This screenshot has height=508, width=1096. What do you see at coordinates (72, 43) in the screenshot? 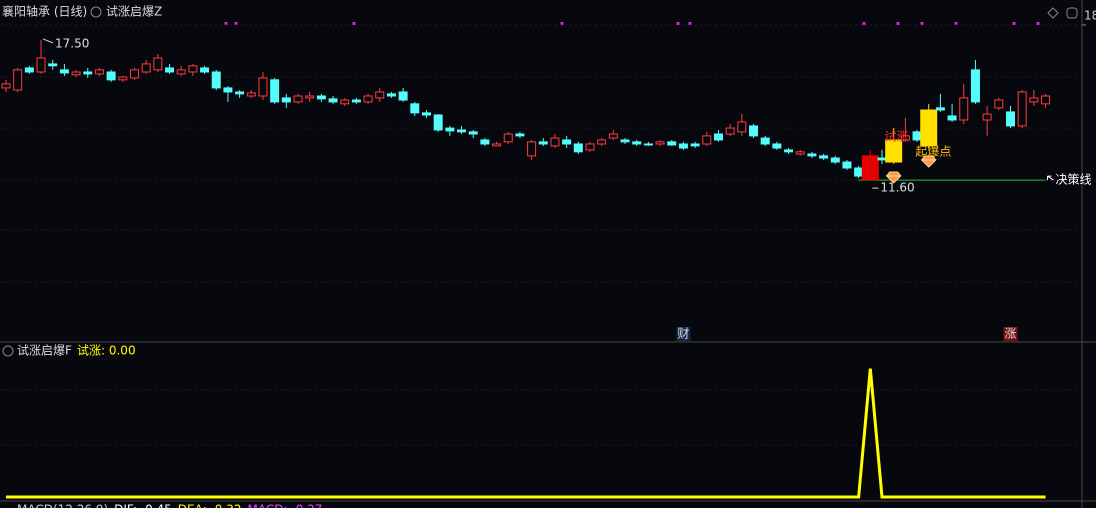
I see `price-annotation: 17.50` at bounding box center [72, 43].